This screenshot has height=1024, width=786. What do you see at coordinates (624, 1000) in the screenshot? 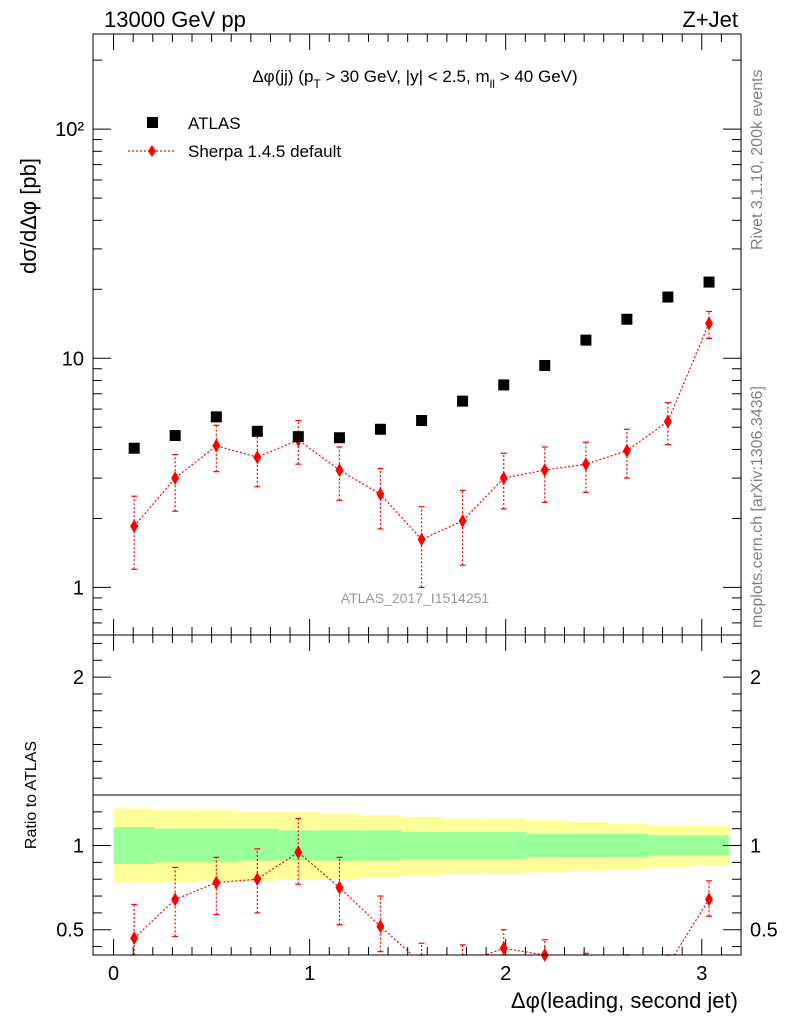
I see `x-axis-label: Δφ(leading, second jet)` at bounding box center [624, 1000].